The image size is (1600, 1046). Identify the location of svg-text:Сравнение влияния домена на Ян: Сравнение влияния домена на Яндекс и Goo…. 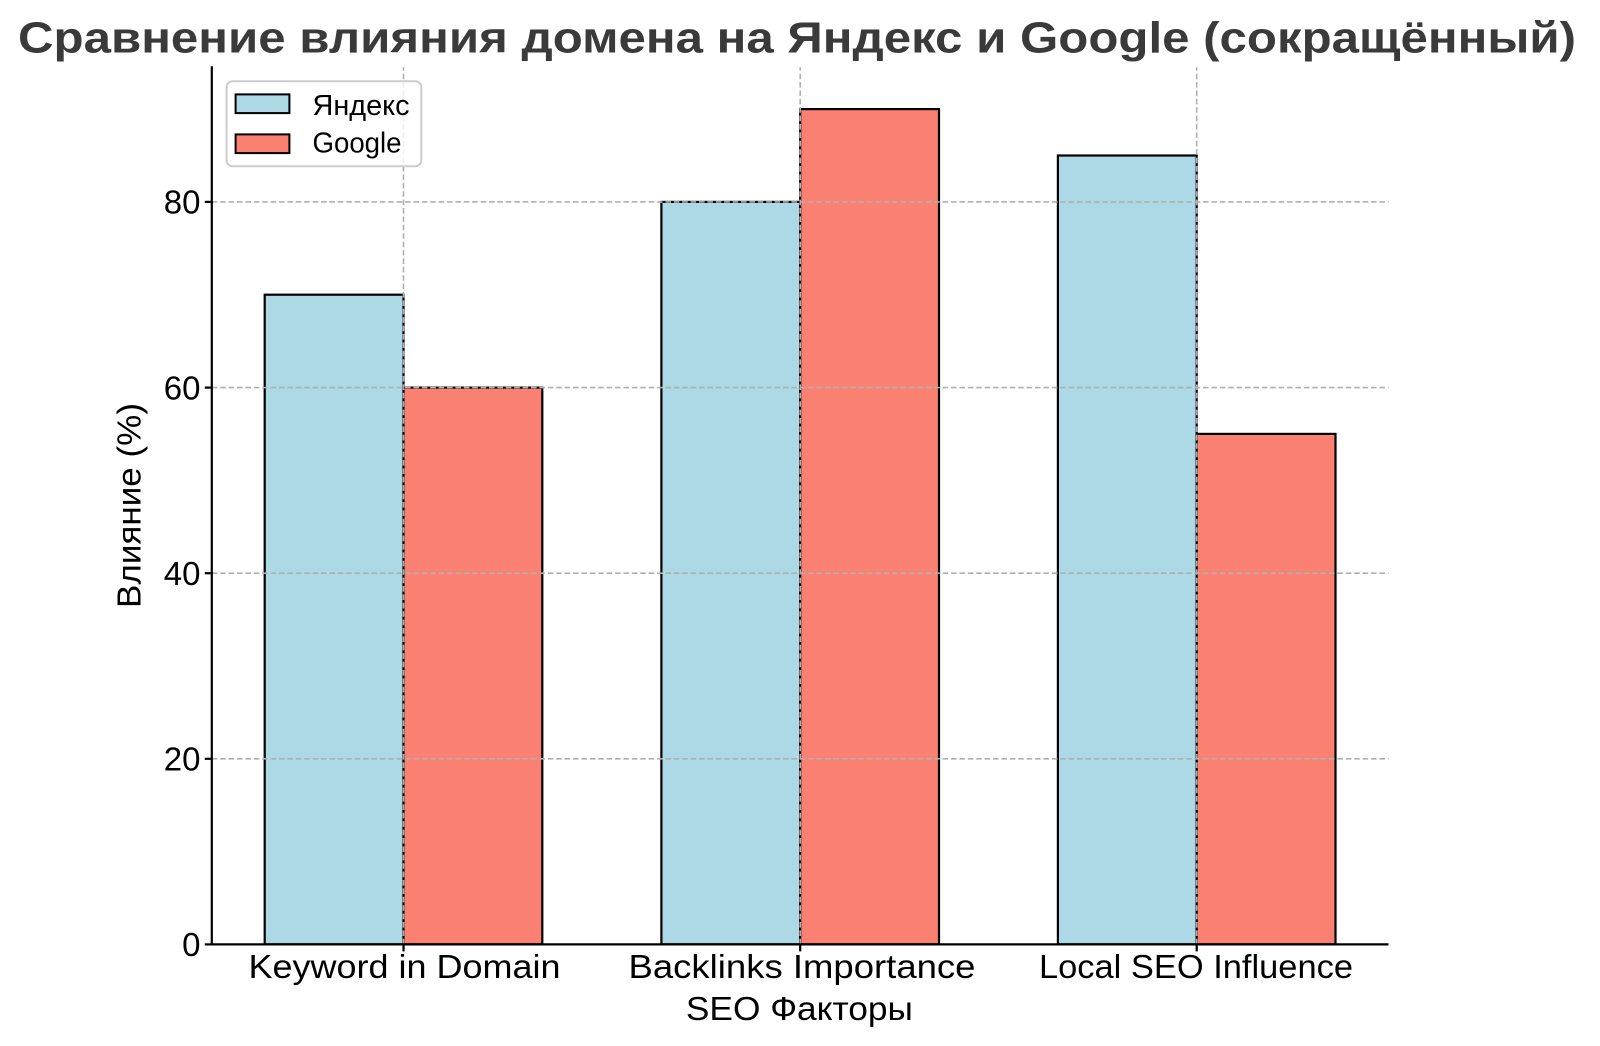
(797, 38).